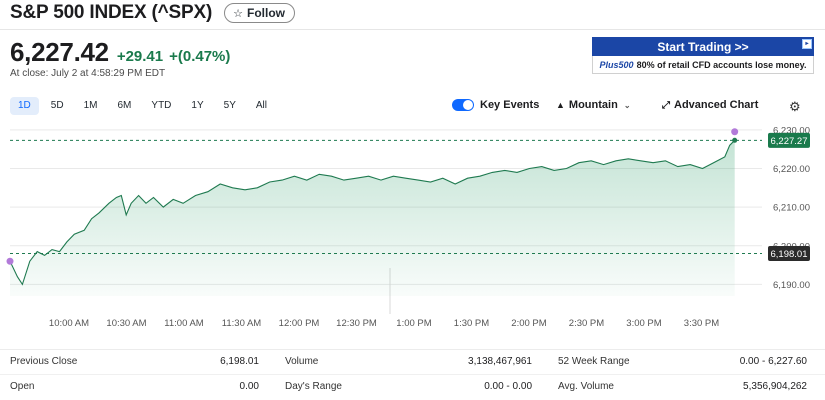 This screenshot has height=400, width=825. What do you see at coordinates (313, 386) in the screenshot?
I see `stat-label: Day's Range` at bounding box center [313, 386].